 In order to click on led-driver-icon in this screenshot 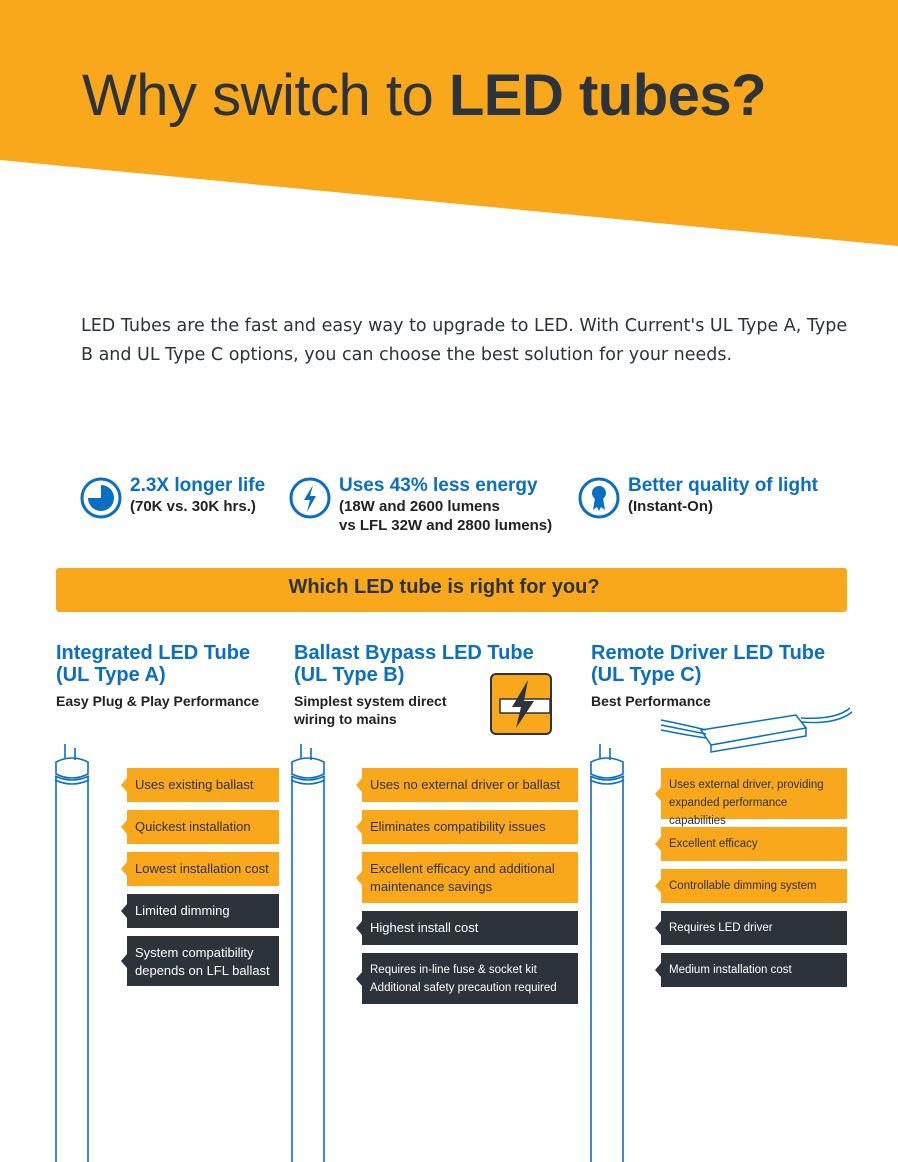, I will do `click(756, 730)`.